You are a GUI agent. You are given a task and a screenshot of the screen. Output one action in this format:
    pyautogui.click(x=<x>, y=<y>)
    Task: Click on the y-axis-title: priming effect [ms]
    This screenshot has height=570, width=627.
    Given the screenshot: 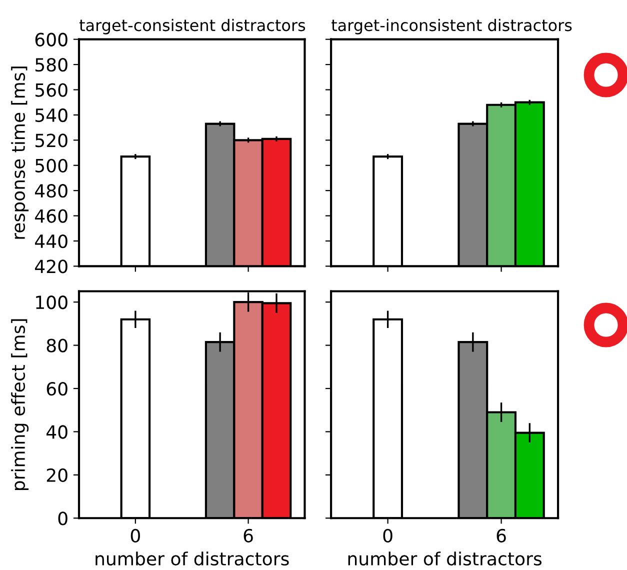 What is the action you would take?
    pyautogui.click(x=20, y=404)
    